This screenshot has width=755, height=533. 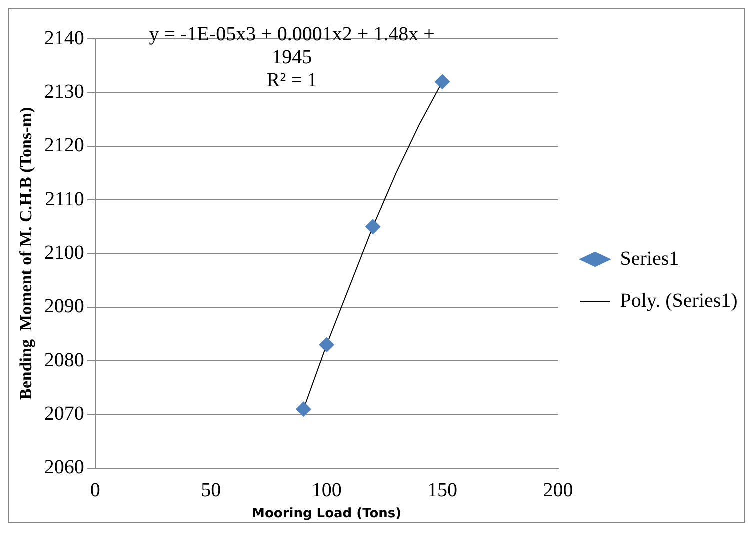 What do you see at coordinates (64, 199) in the screenshot?
I see `y-tick-label: 2110` at bounding box center [64, 199].